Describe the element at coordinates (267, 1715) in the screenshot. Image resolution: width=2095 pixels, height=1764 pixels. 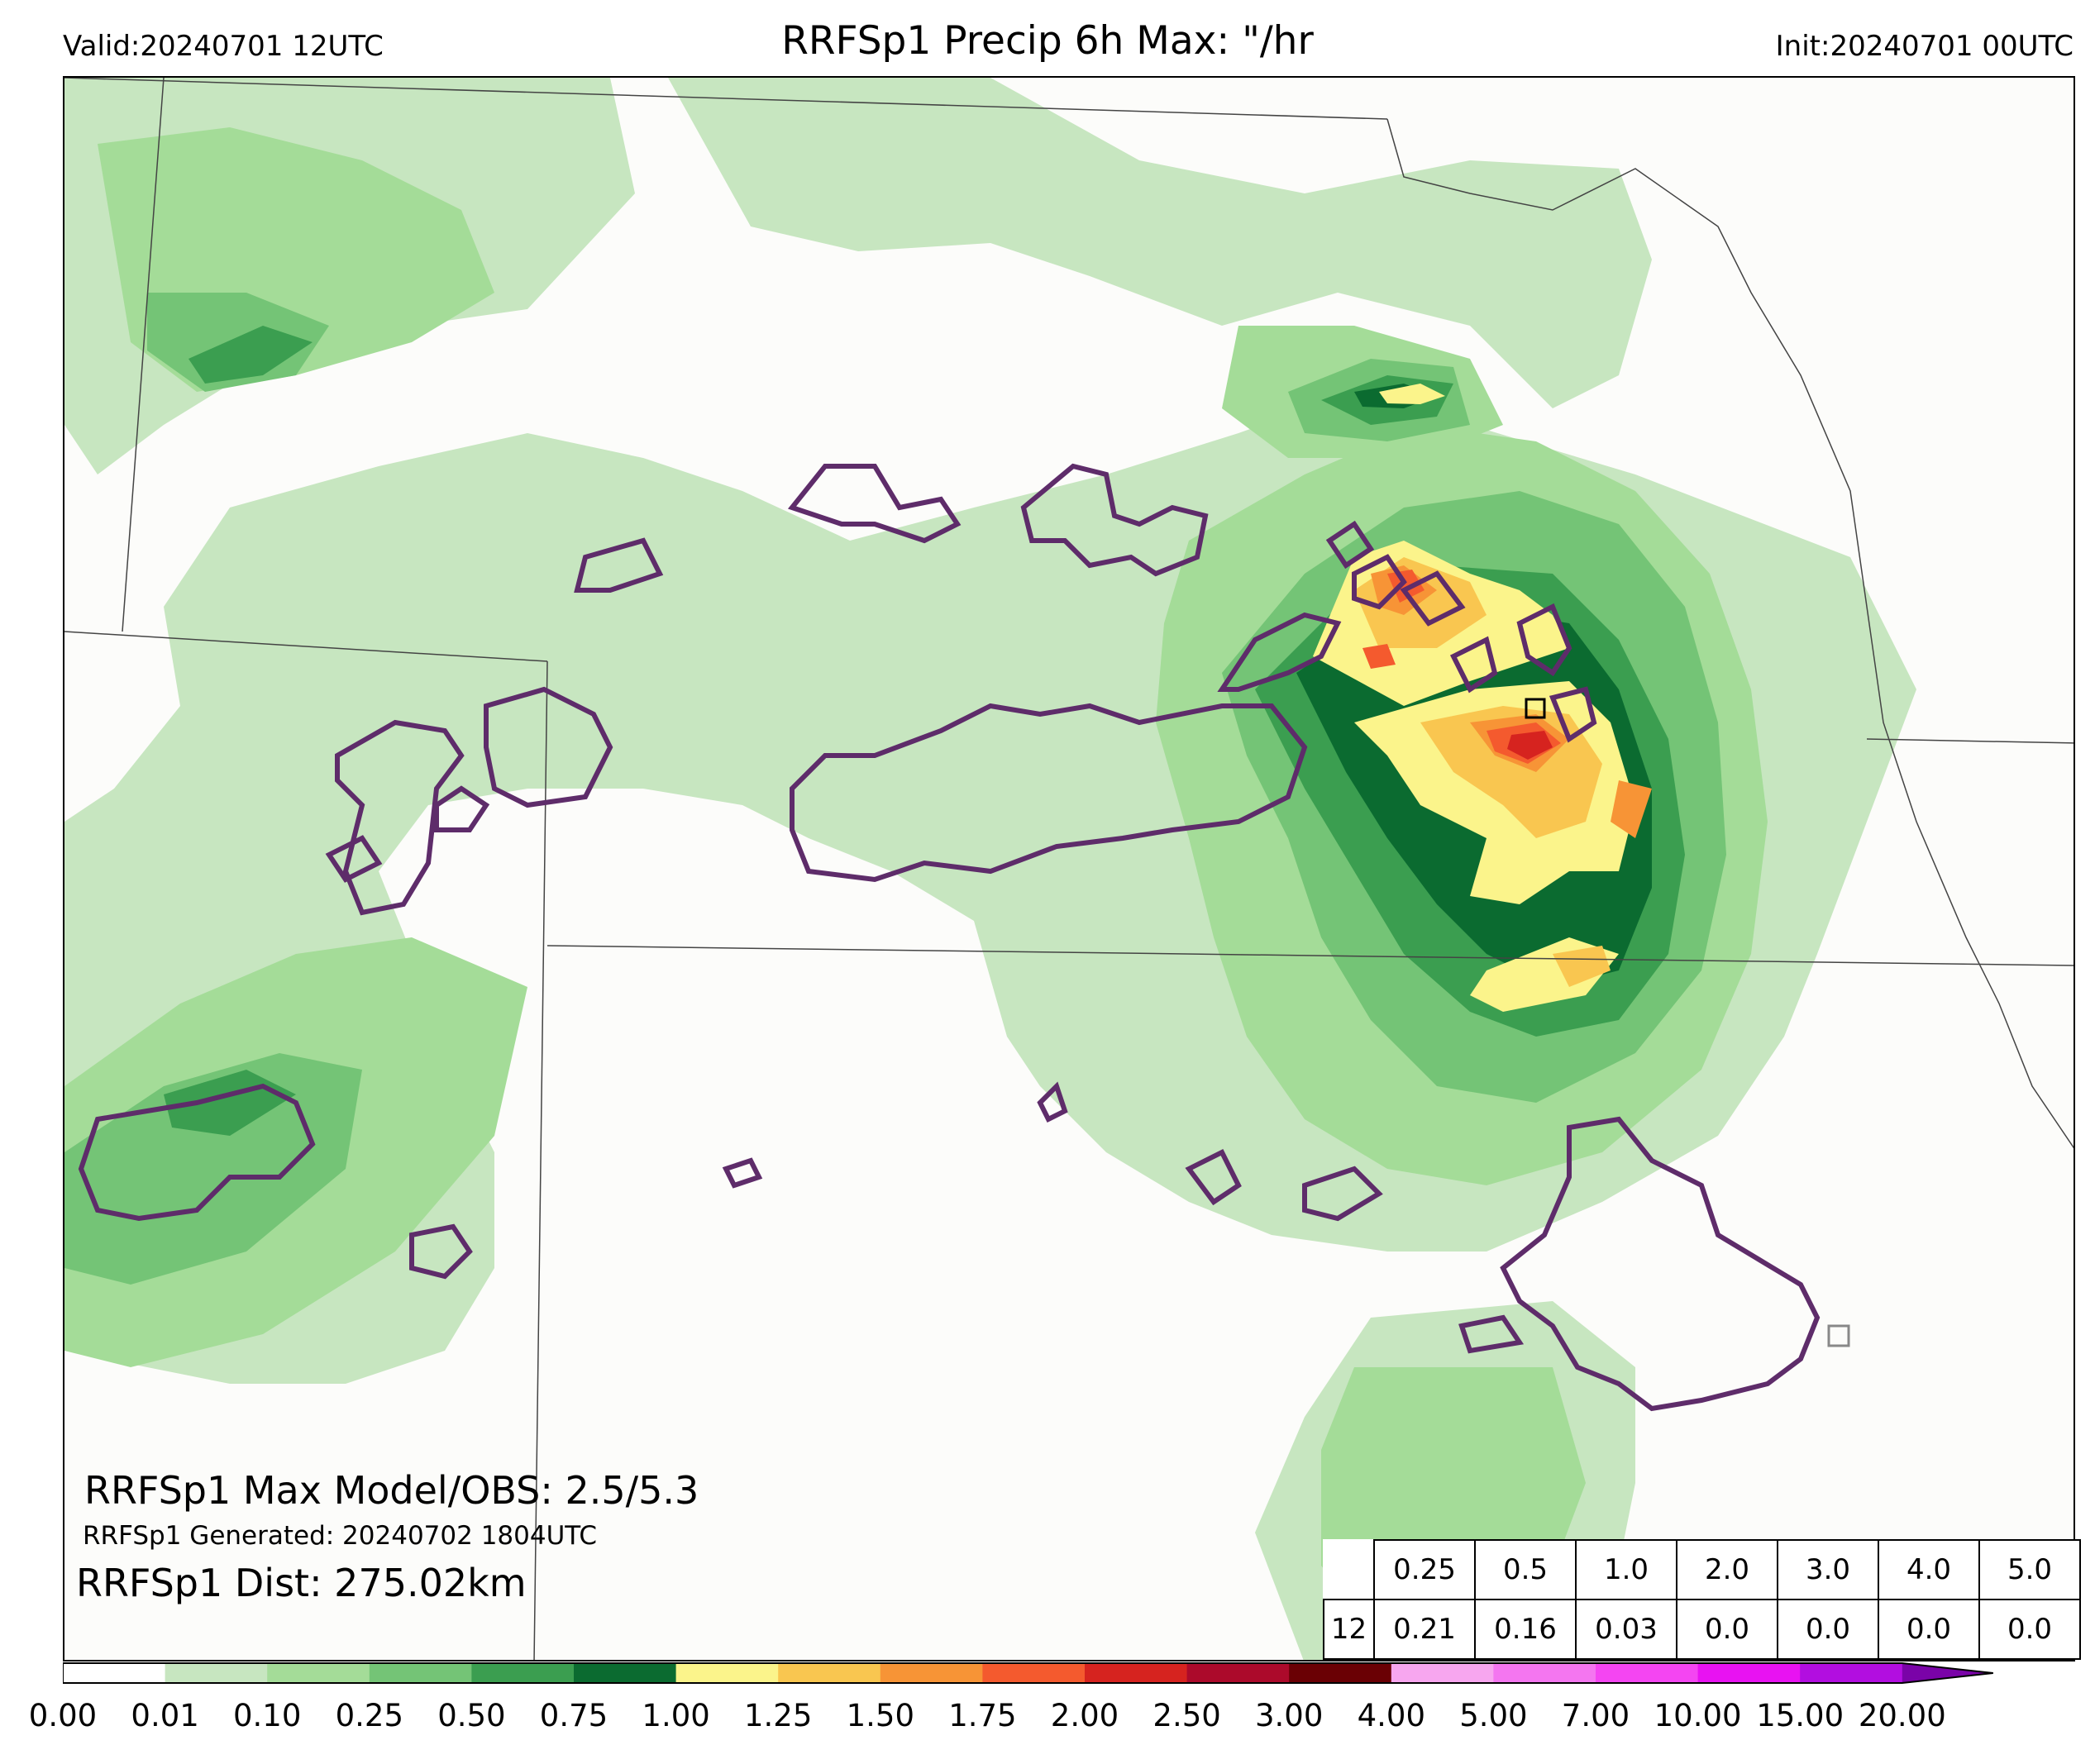
I see `colorbar-tick-label: 0.10` at that location.